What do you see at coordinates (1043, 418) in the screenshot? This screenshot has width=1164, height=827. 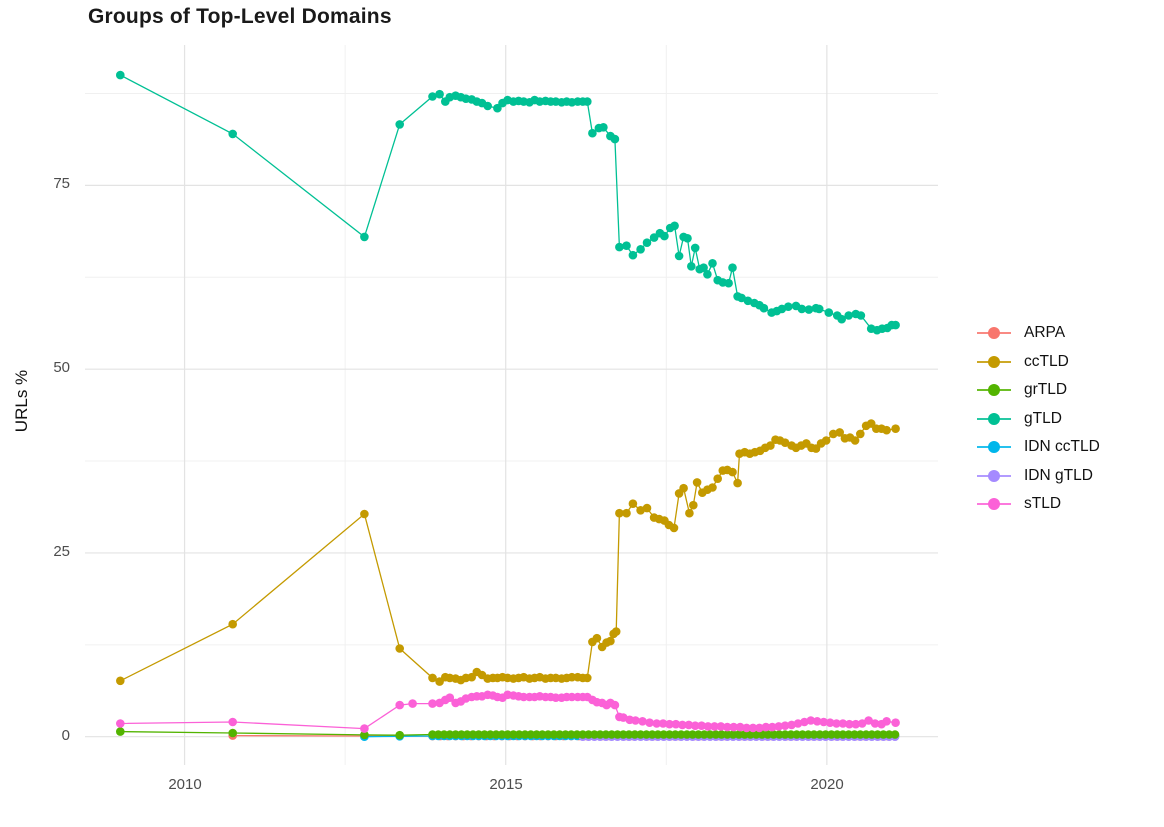 I see `legend-label-gtld: gTLD` at bounding box center [1043, 418].